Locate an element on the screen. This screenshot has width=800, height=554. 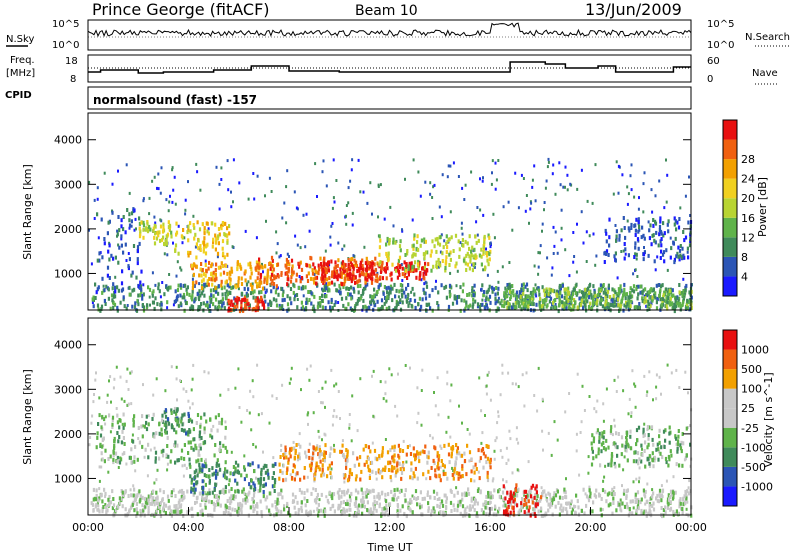
y-tick-label: 2000 is located at coordinates (68, 229).